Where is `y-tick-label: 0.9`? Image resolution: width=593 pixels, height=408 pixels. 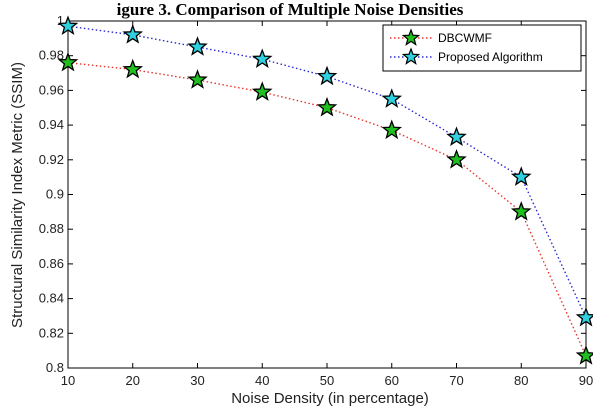
y-tick-label: 0.9 is located at coordinates (55, 194).